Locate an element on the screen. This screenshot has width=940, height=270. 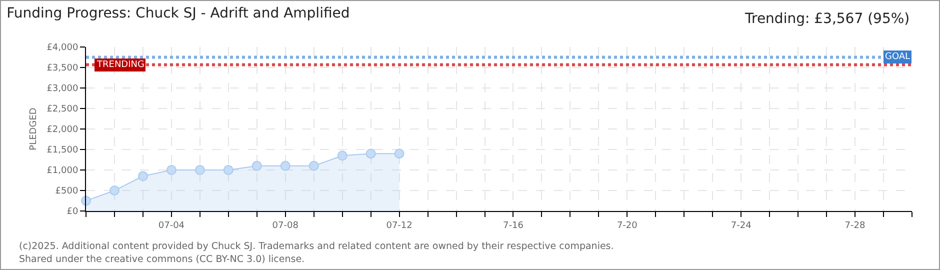
y-tick-label: £3,000 is located at coordinates (62, 89).